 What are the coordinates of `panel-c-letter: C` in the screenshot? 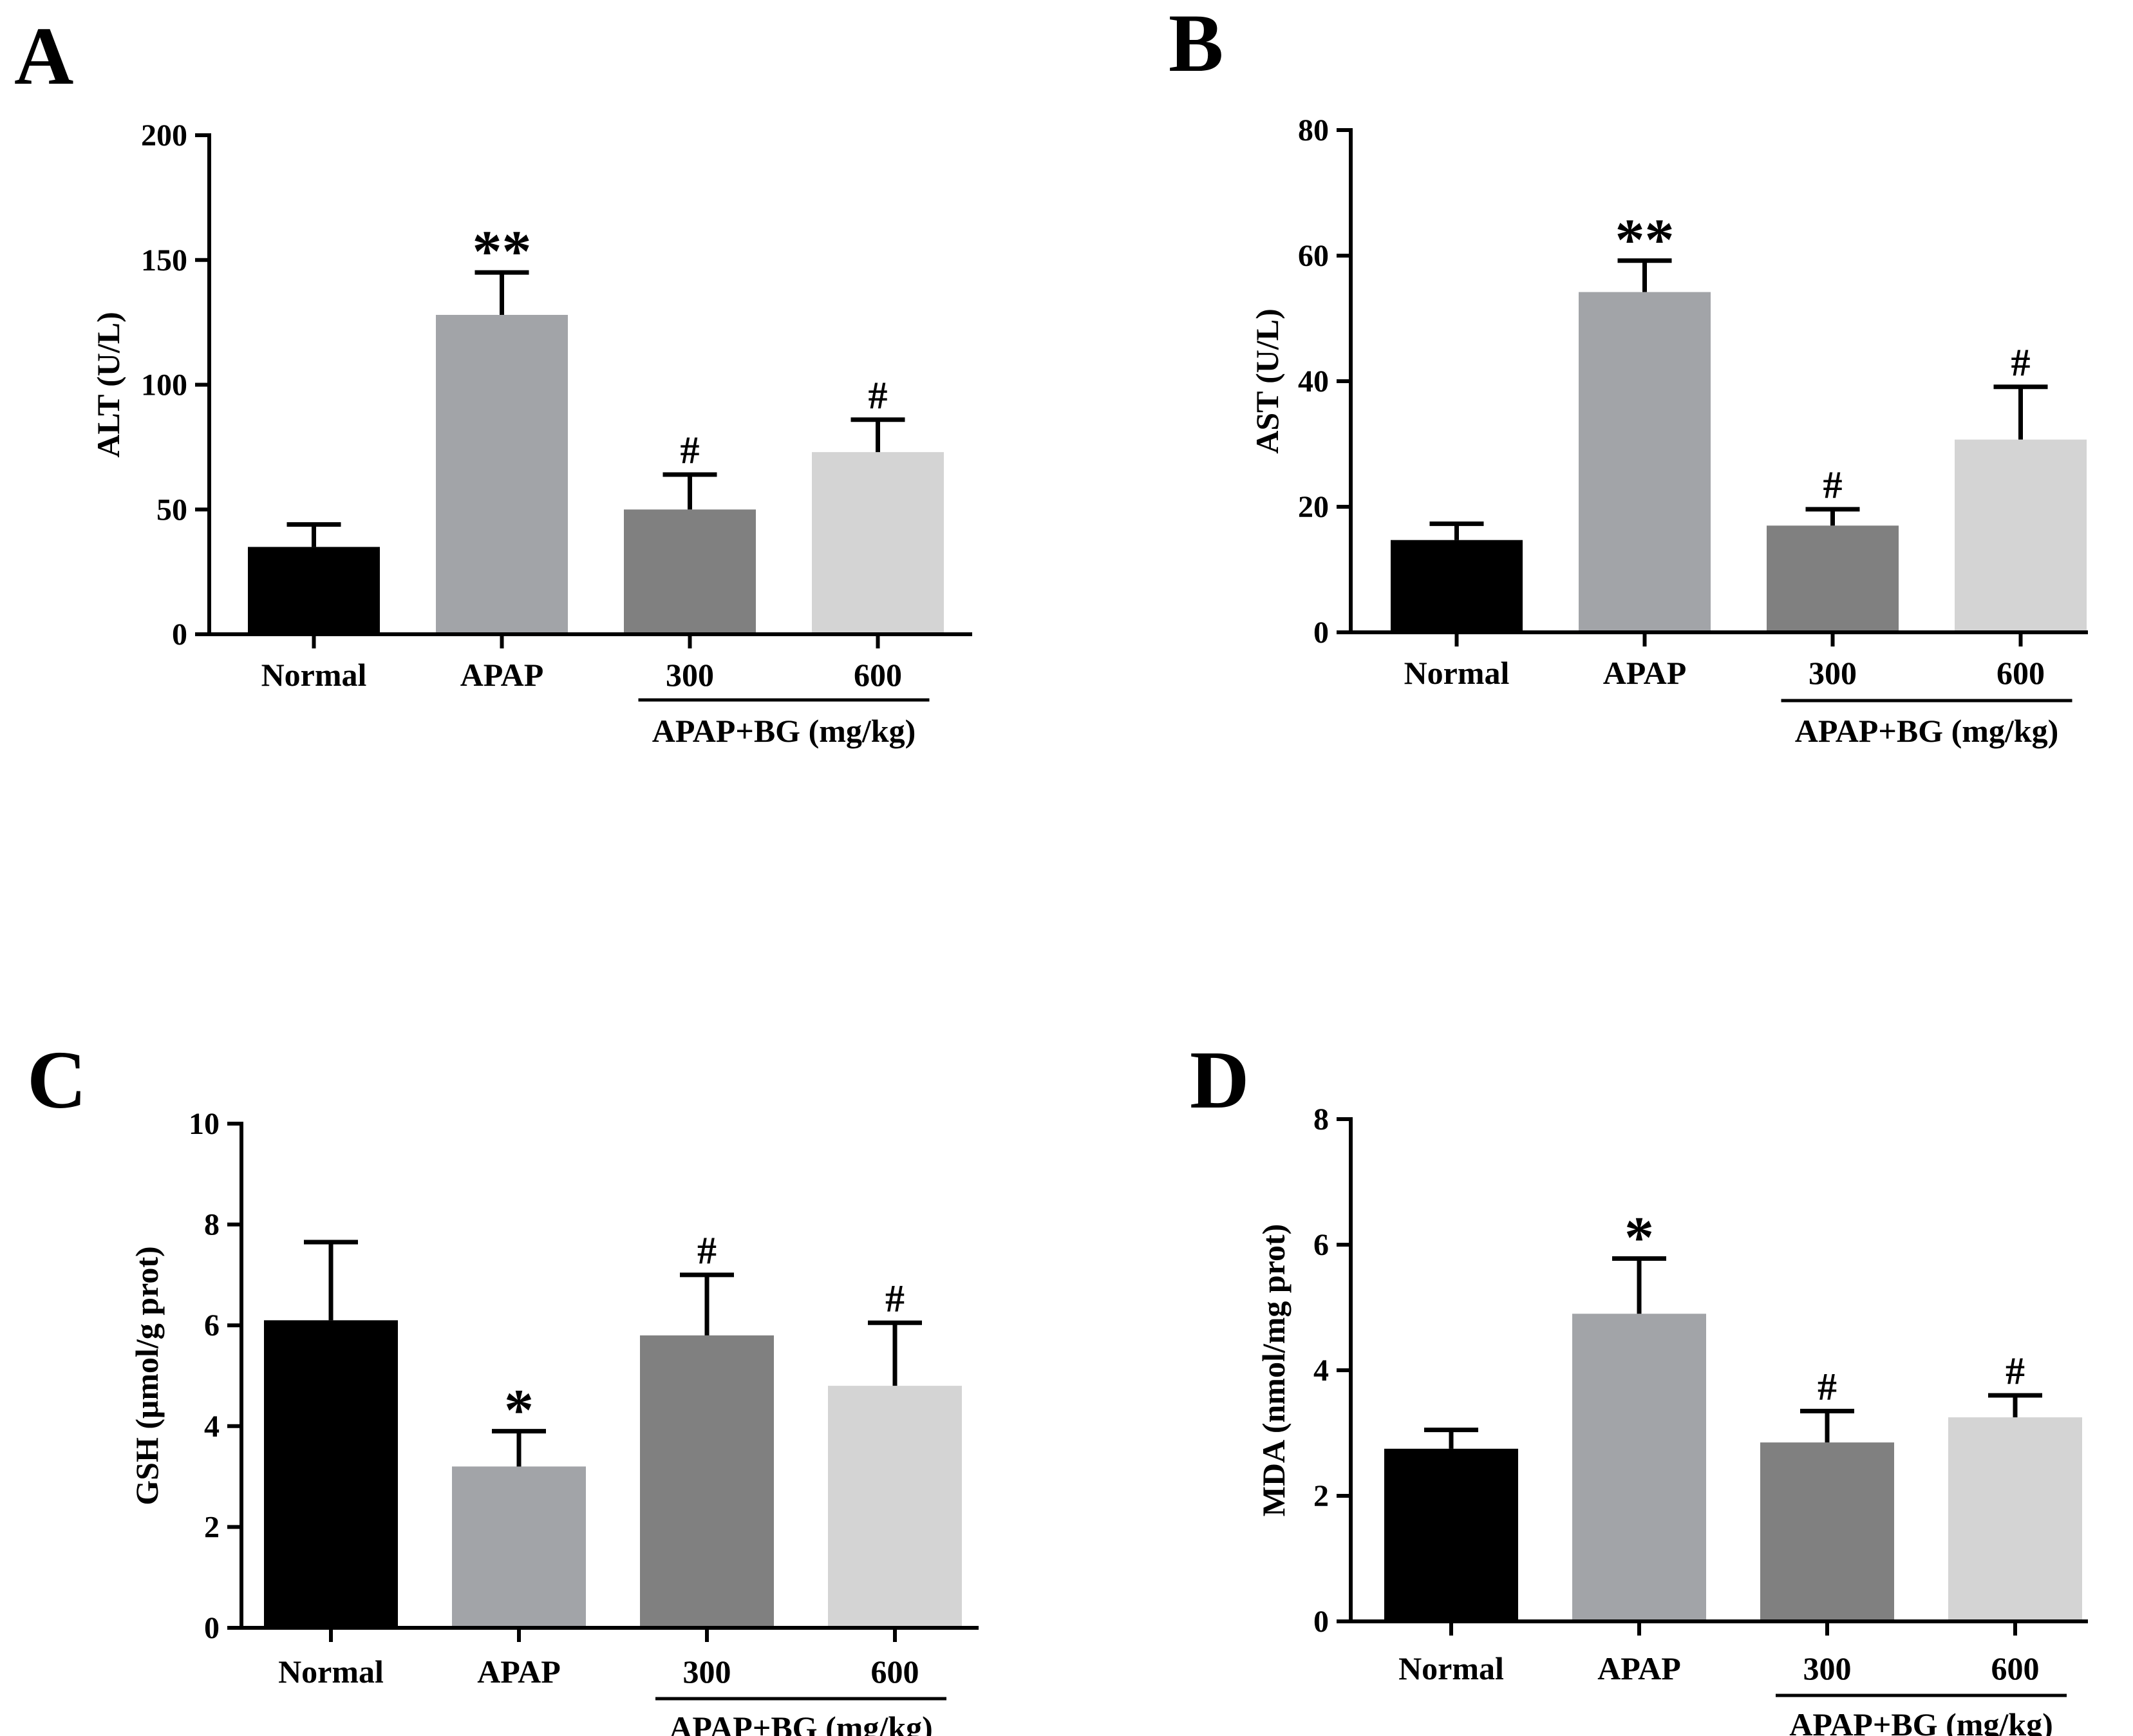 It's located at (56, 1080).